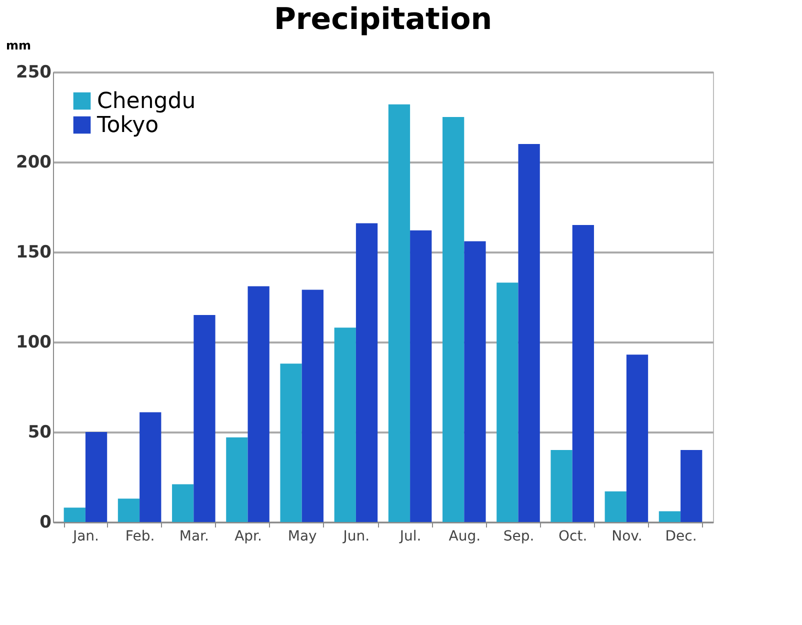 This screenshot has height=625, width=802. I want to click on legend-label: Chengdu, so click(146, 101).